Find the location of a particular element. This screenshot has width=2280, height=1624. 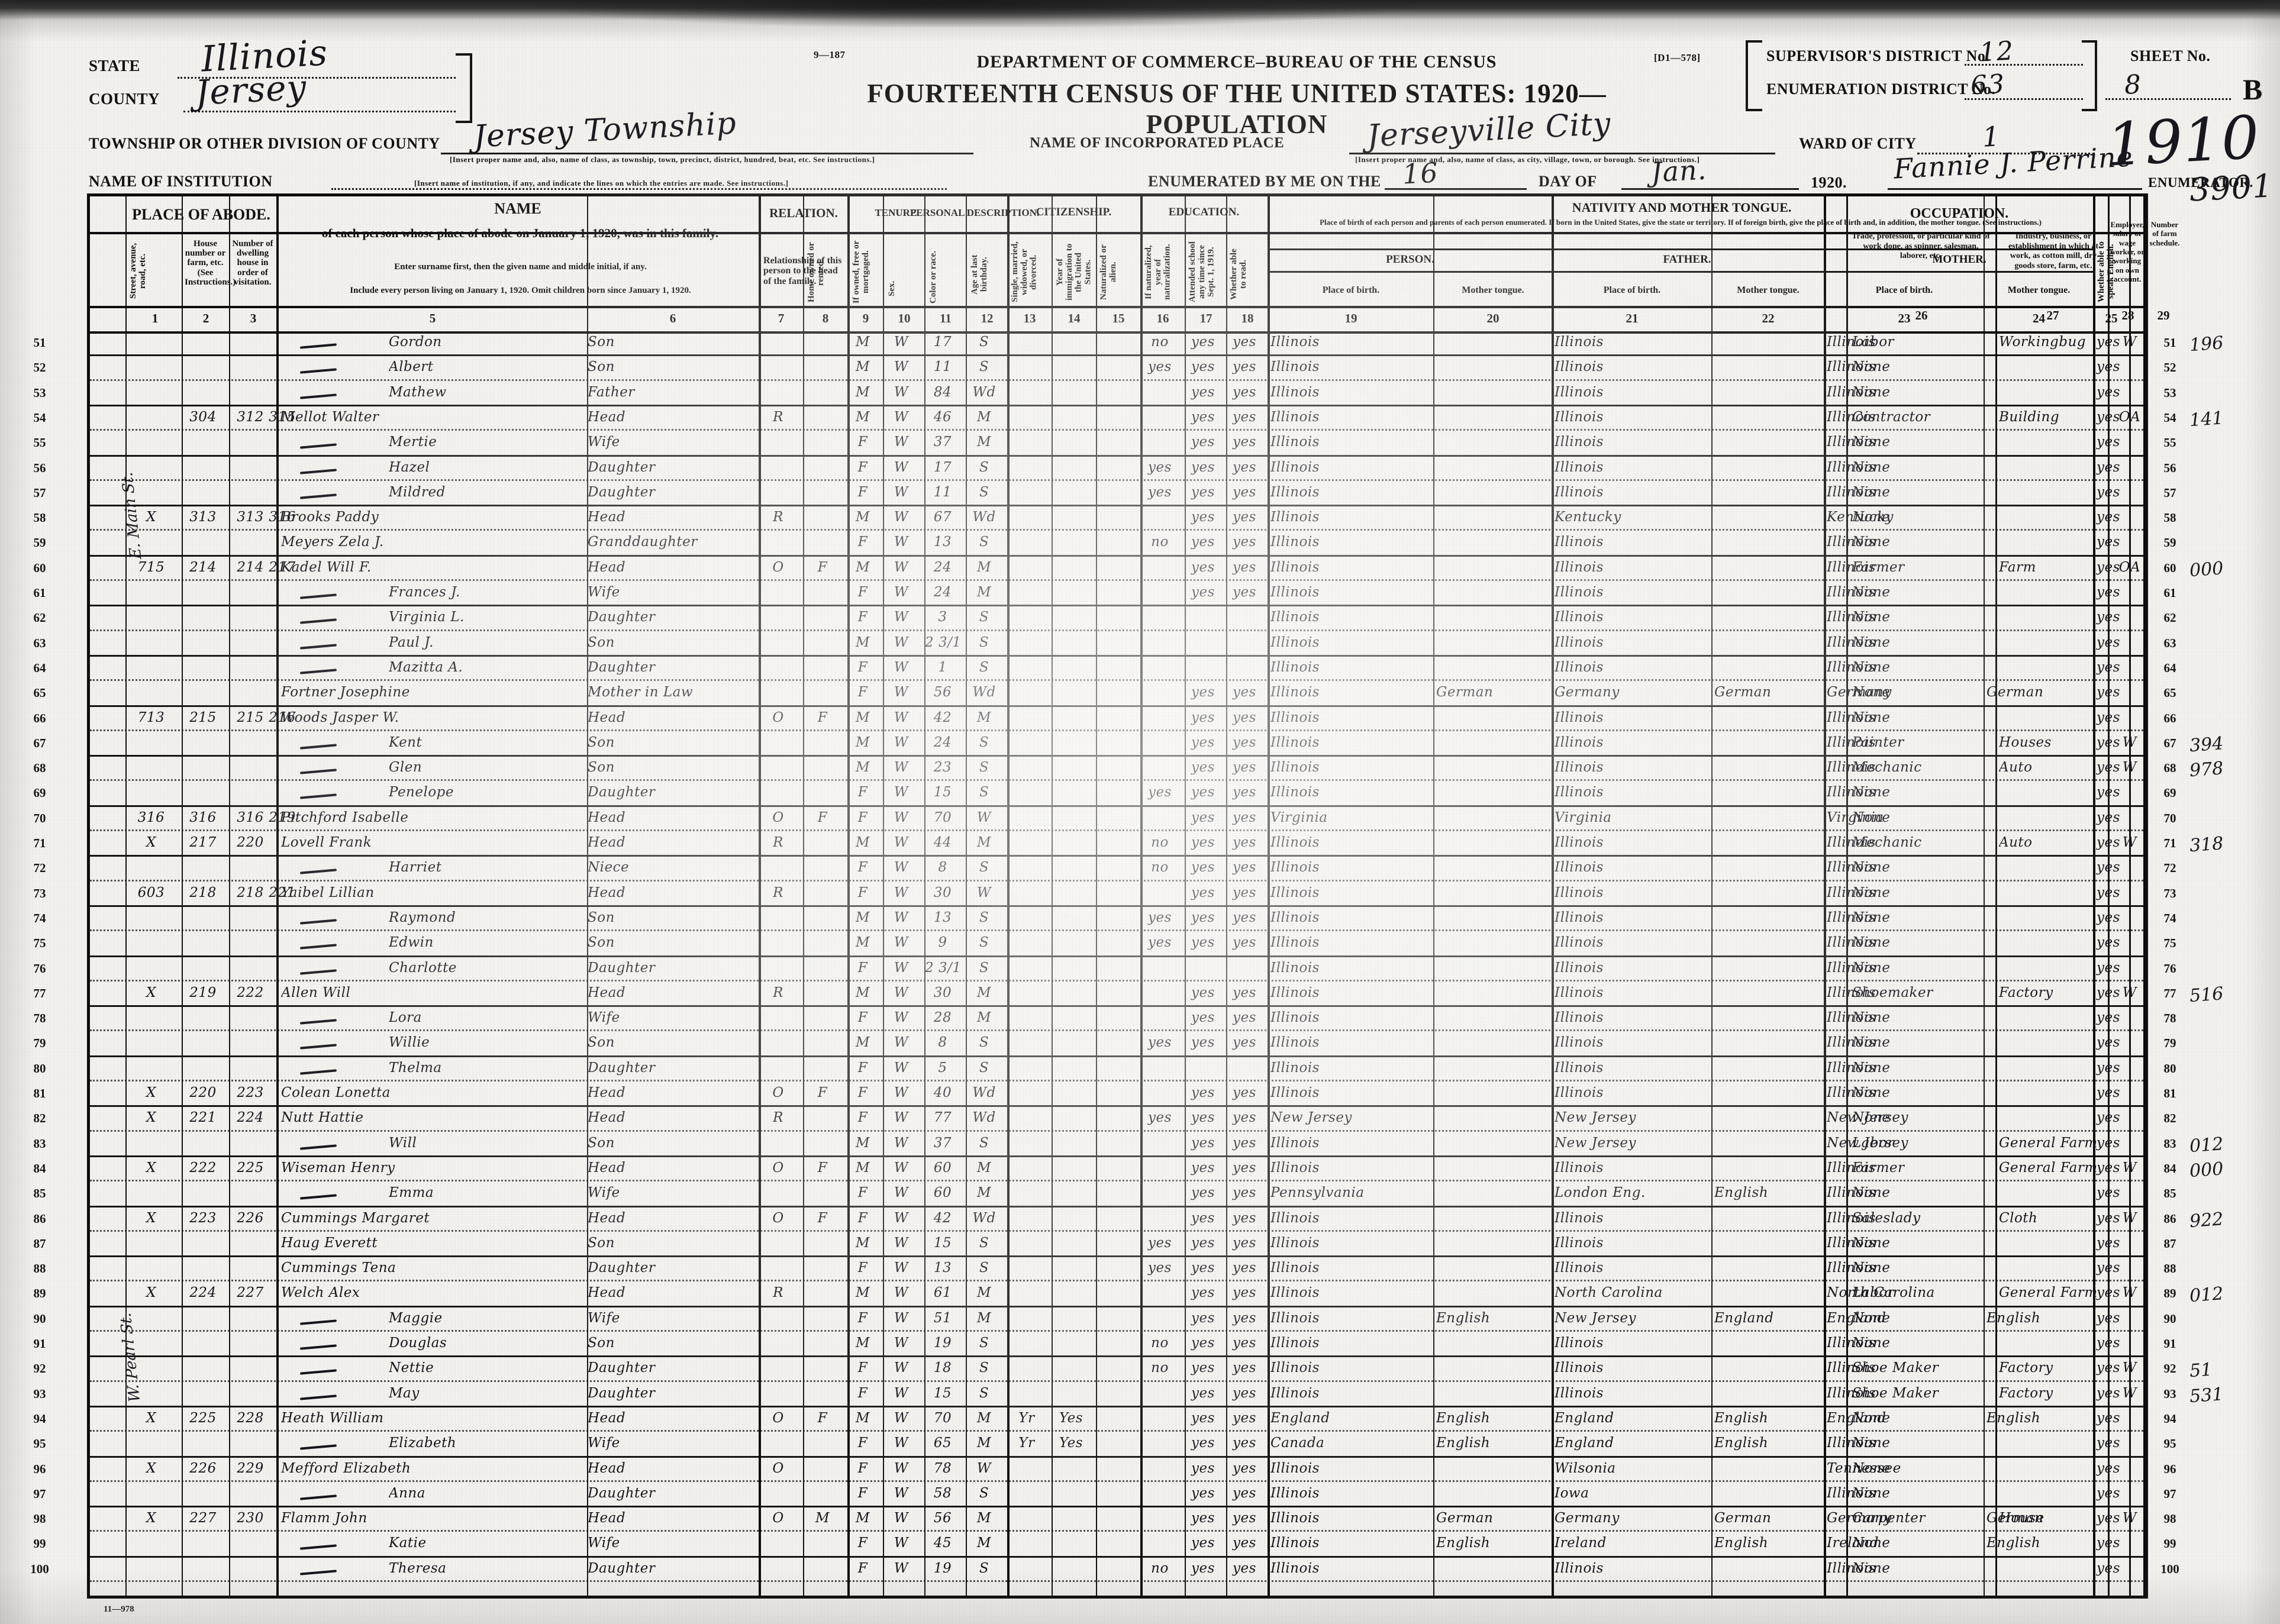

cell-relation-63: Son is located at coordinates (601, 642).